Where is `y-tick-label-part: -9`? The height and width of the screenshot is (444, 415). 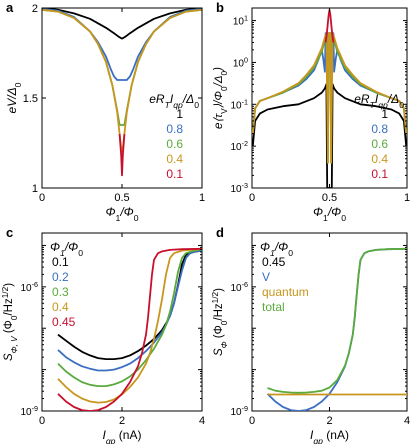
y-tick-label-part: -9 is located at coordinates (245, 408).